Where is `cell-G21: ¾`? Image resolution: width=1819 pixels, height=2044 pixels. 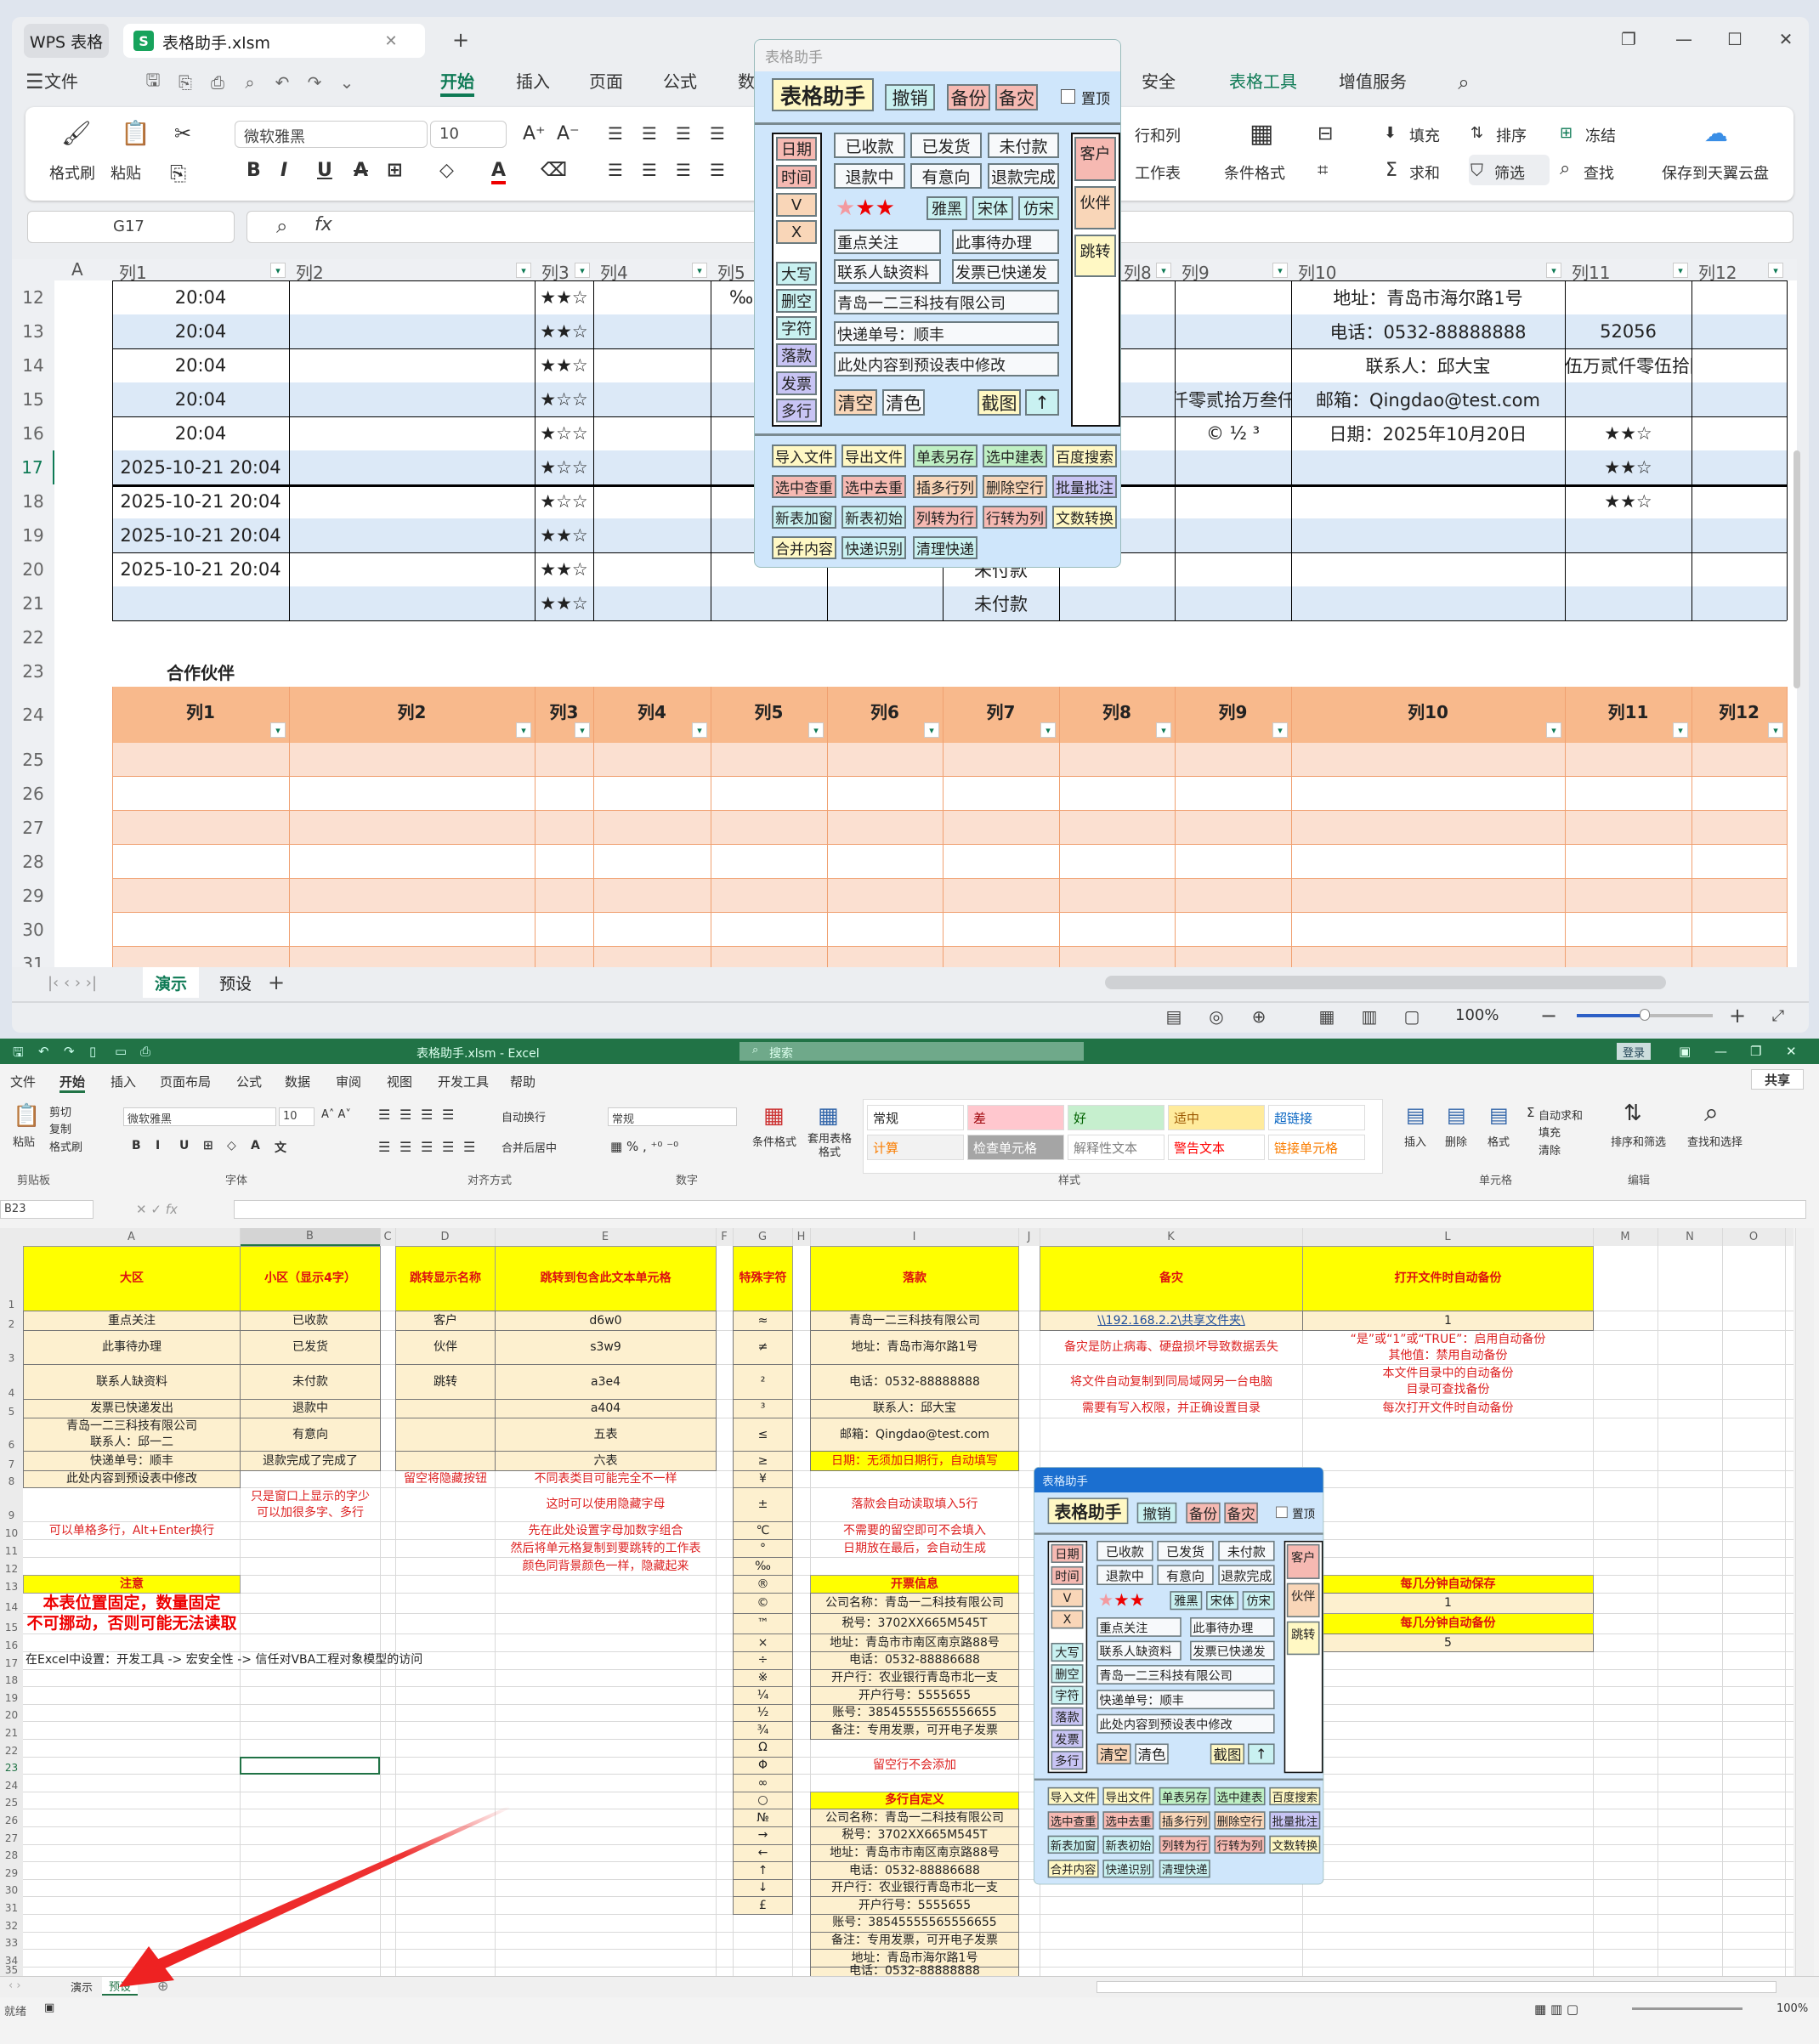
cell-G21: ¾ is located at coordinates (763, 1731).